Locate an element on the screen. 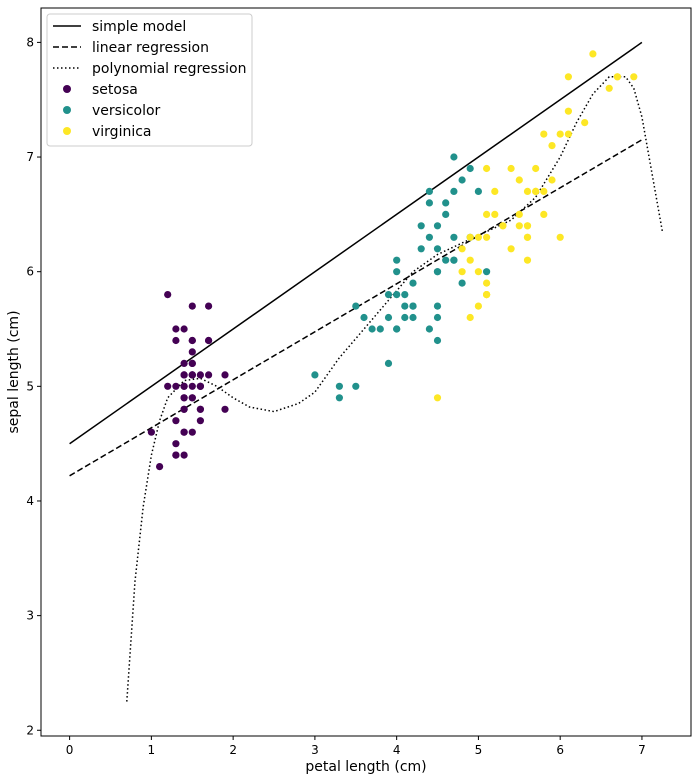 The width and height of the screenshot is (697, 784). x-axis-label: petal length (cm) is located at coordinates (365, 767).